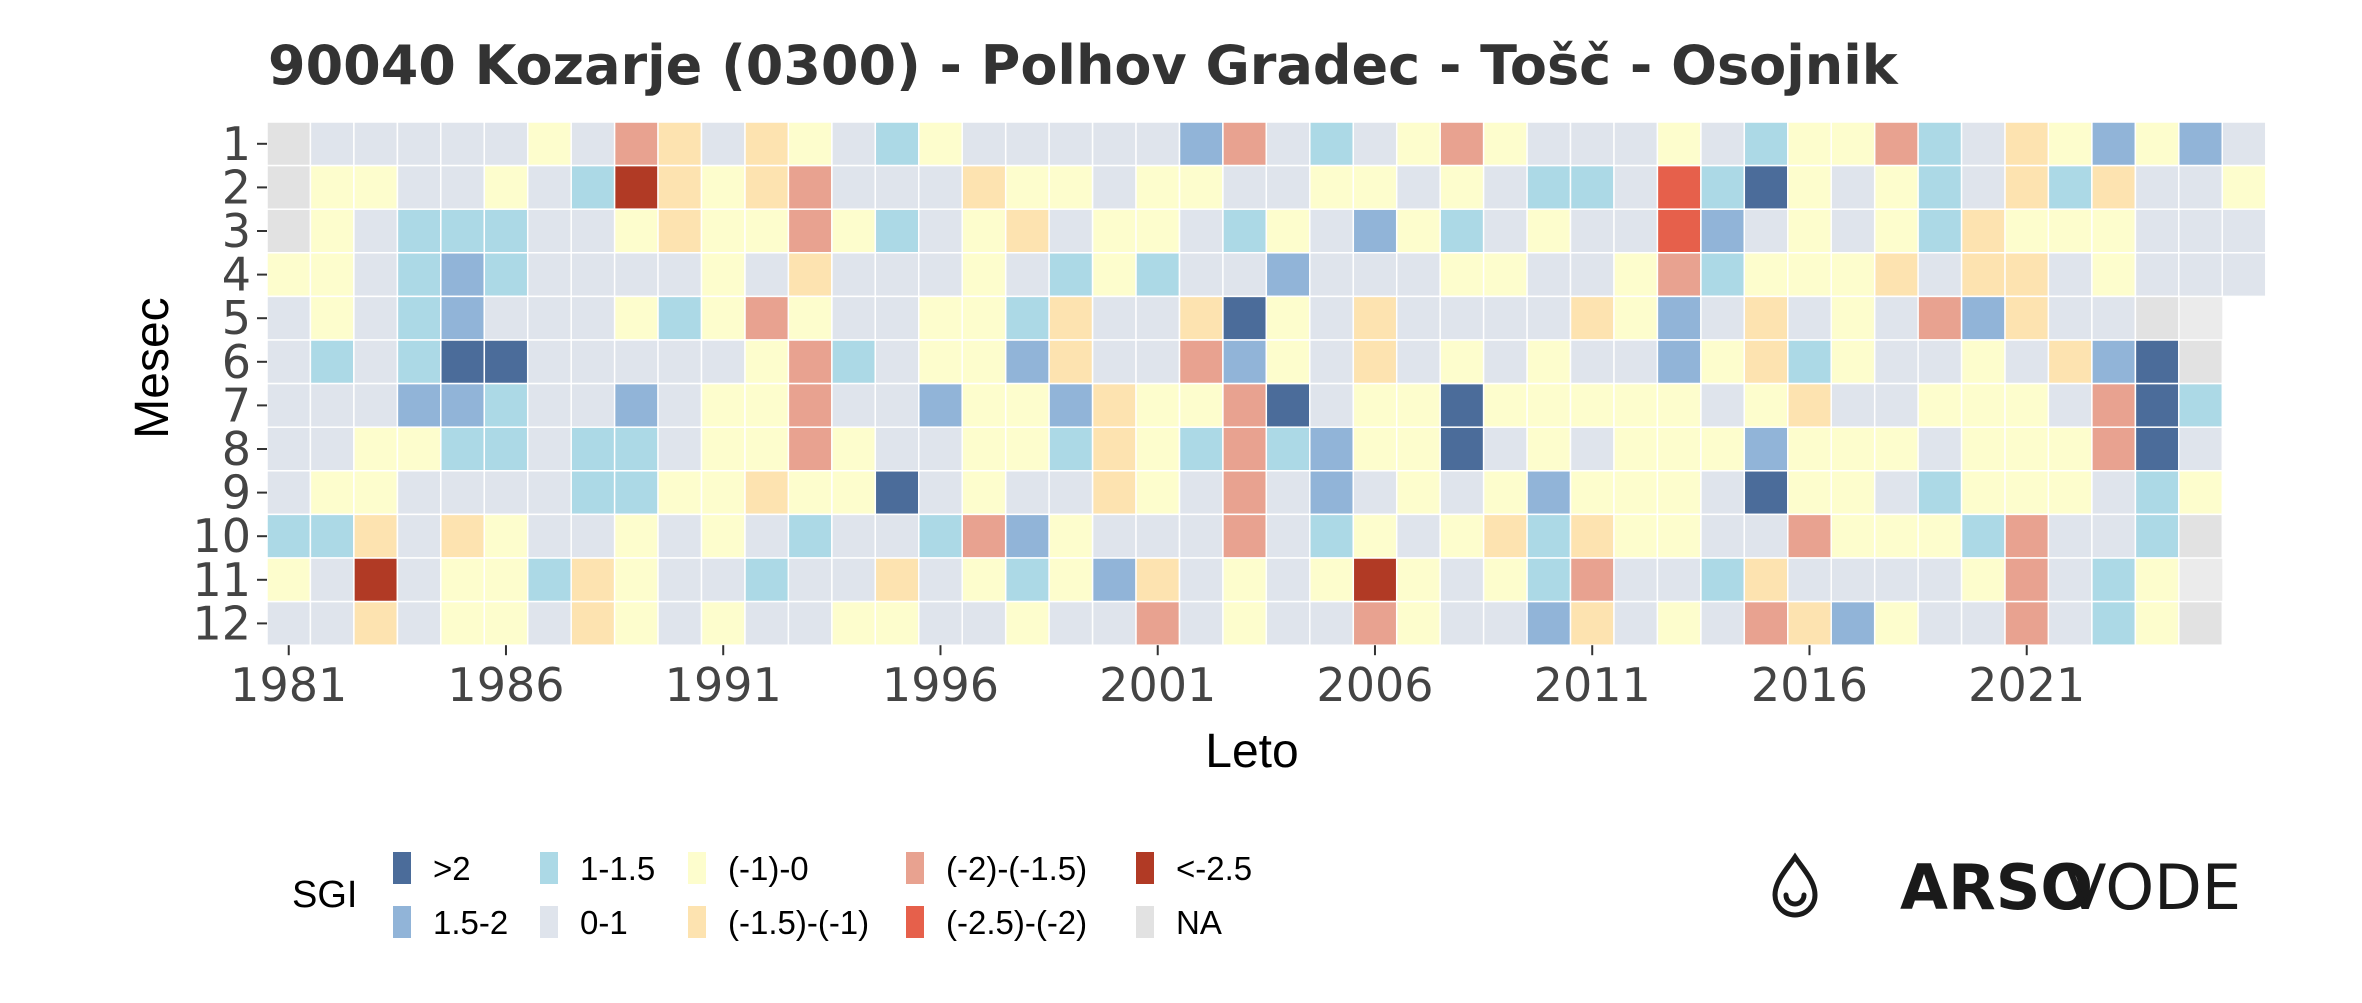 The height and width of the screenshot is (1003, 2362). Describe the element at coordinates (1592, 685) in the screenshot. I see `x-tick-label: 2011` at that location.